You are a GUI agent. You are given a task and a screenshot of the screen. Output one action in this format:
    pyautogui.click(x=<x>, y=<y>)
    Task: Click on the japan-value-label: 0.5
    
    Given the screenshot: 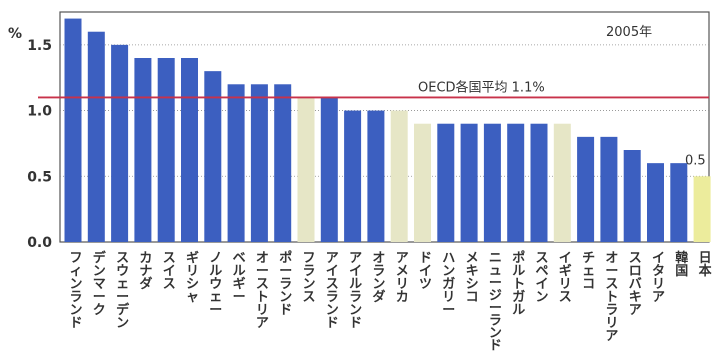 What is the action you would take?
    pyautogui.click(x=695, y=160)
    